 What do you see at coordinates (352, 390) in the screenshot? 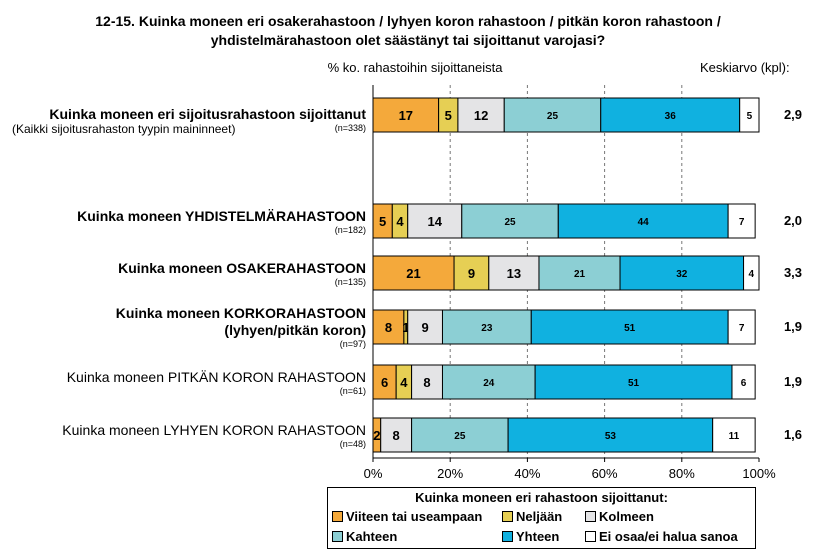
I see `row-sample-size: (n=61)` at bounding box center [352, 390].